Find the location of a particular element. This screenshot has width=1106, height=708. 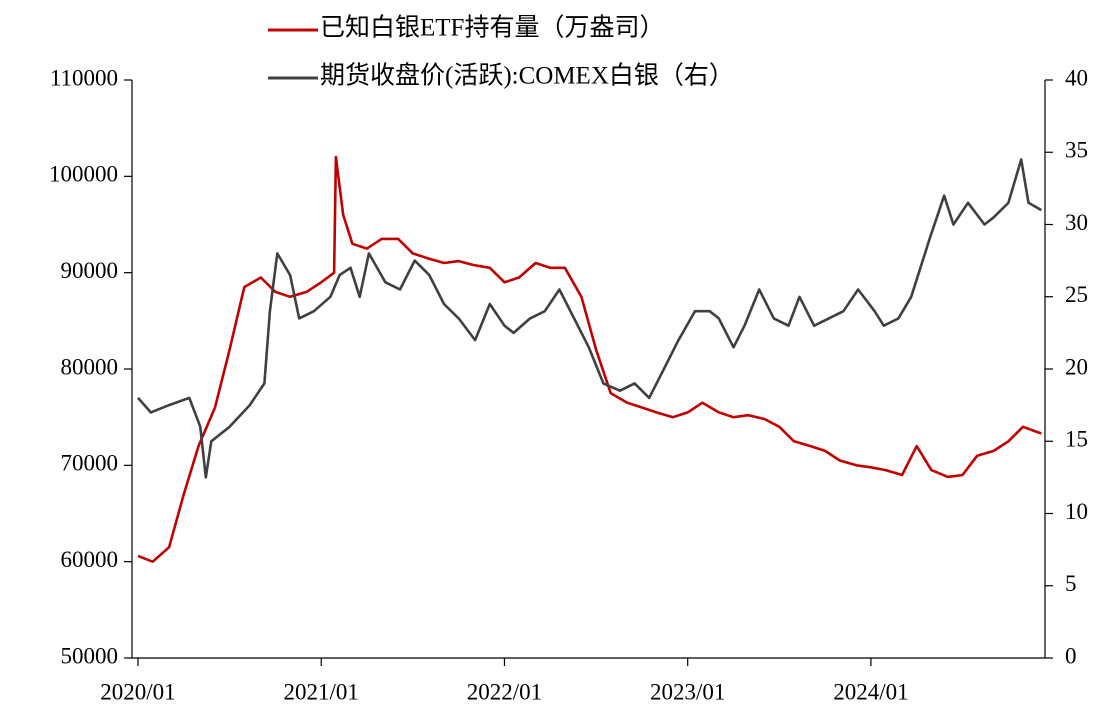

x-tick-label: 2021/01 is located at coordinates (321, 691).